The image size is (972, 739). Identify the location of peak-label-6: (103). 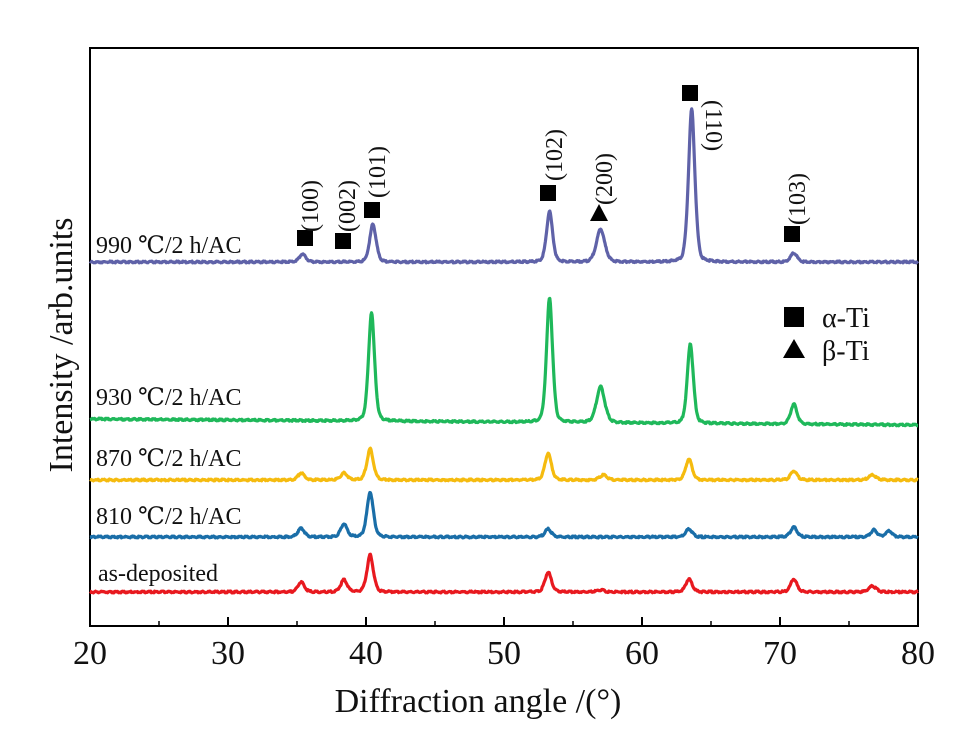
(798, 199).